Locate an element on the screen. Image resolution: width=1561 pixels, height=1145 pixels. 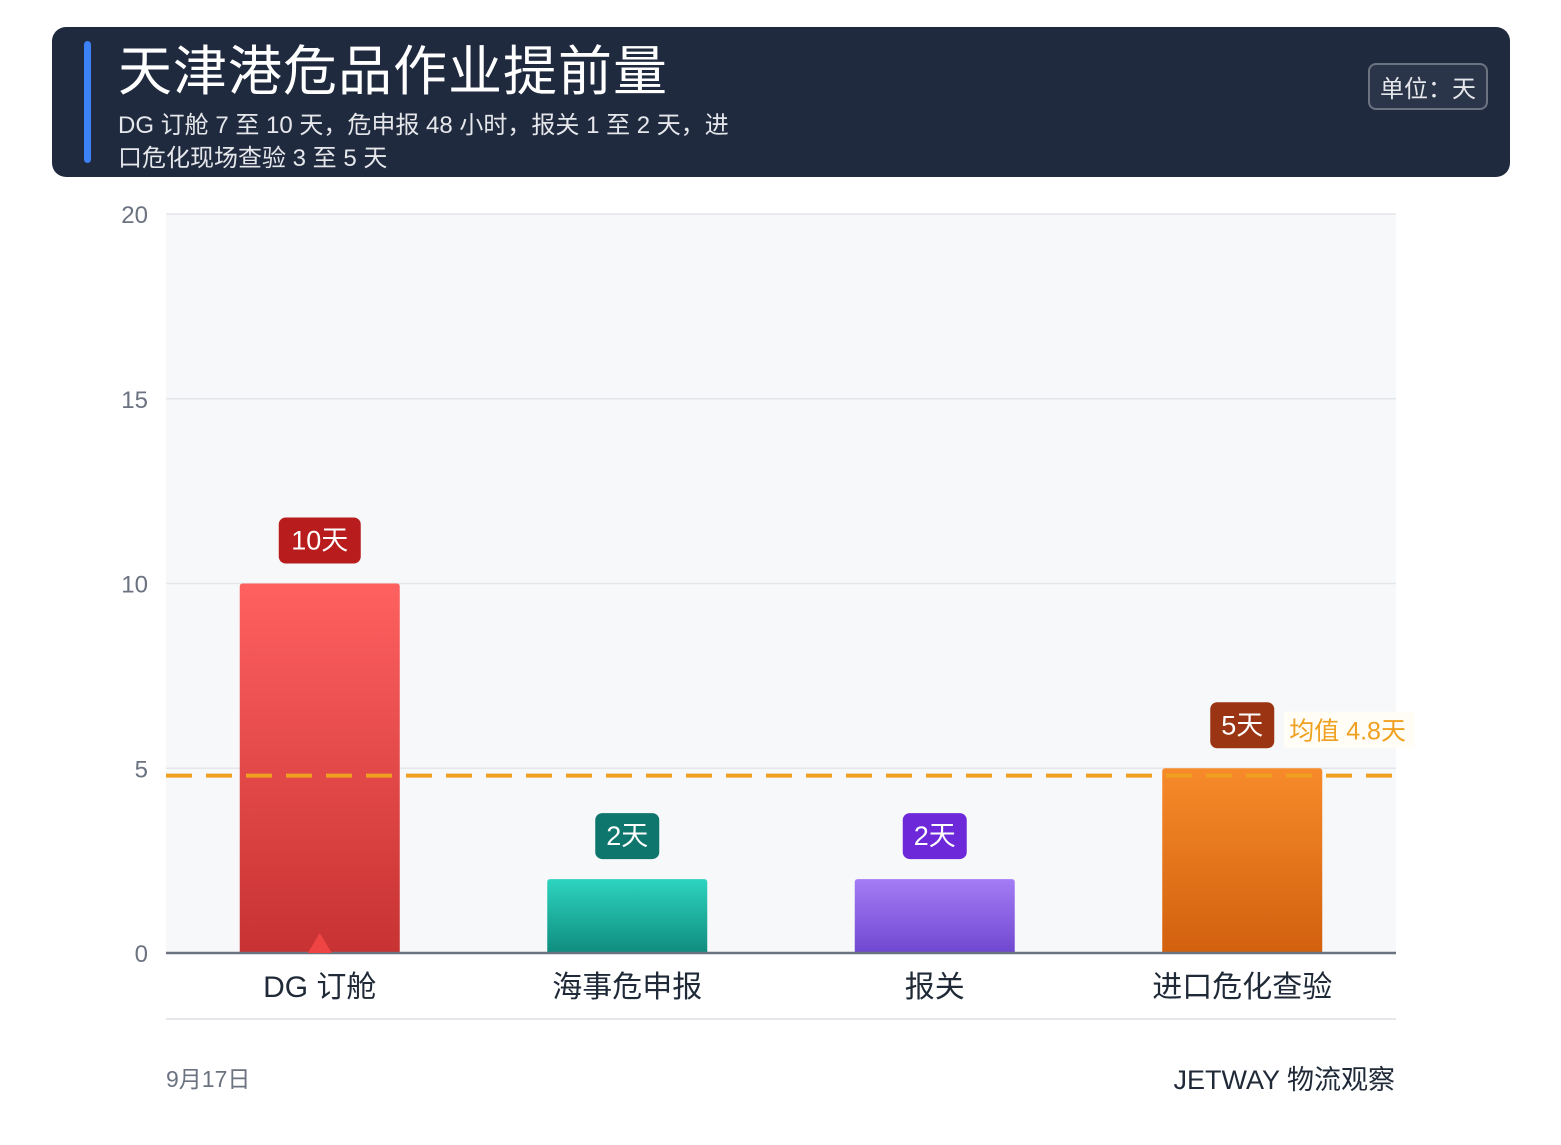
y-tick-label: 20 is located at coordinates (134, 215).